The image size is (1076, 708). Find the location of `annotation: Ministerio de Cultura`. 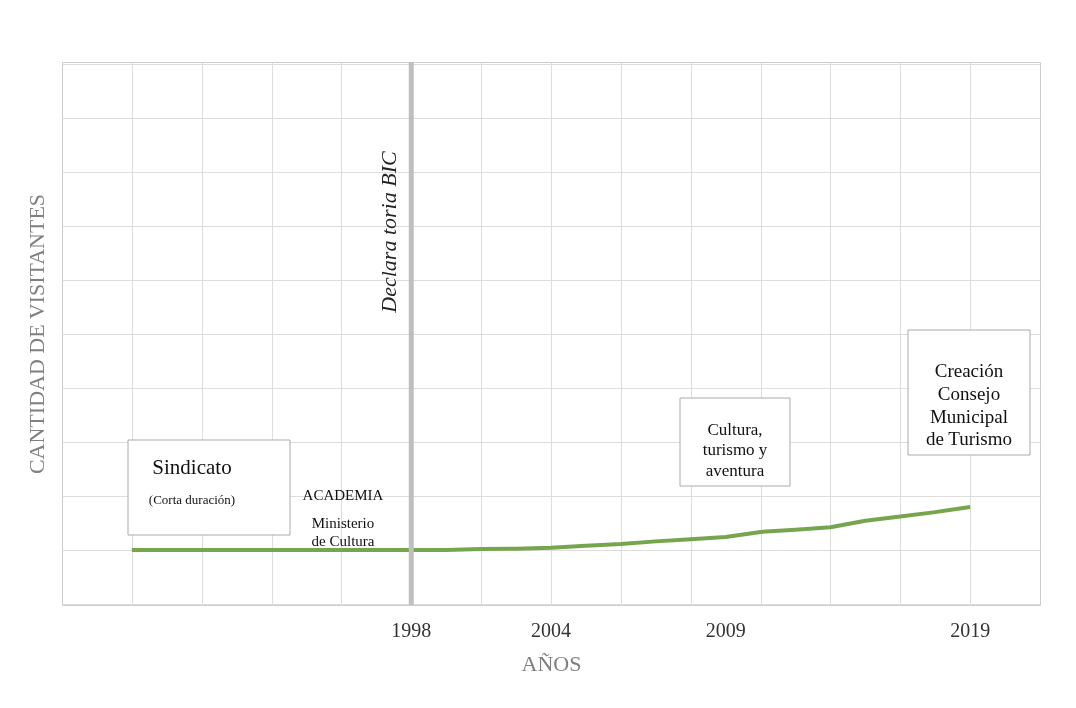

annotation: Ministerio de Cultura is located at coordinates (343, 532).